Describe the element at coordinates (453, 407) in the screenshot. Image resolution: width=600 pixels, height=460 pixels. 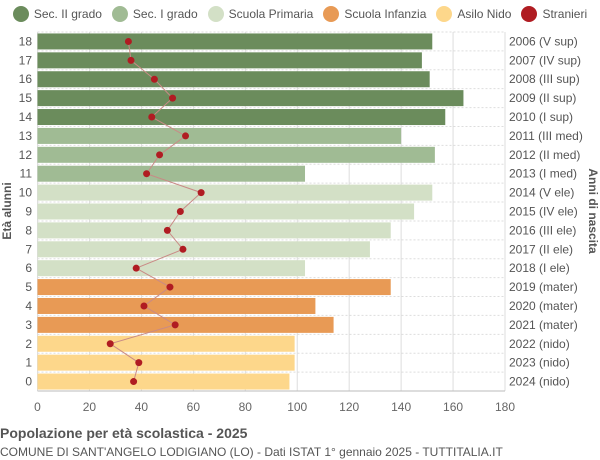
I see `x-tick-label: 160` at that location.